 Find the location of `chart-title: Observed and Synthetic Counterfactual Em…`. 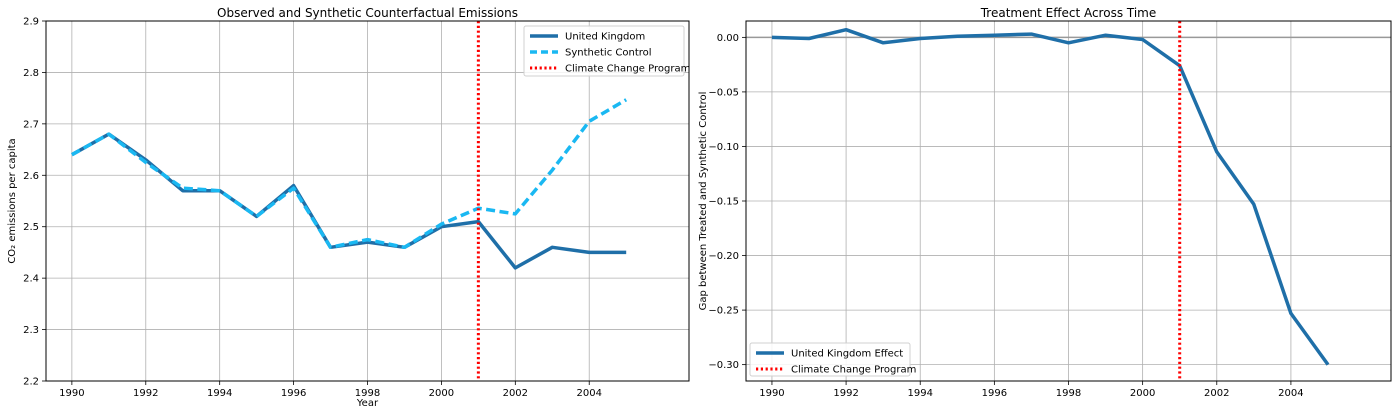

chart-title: Observed and Synthetic Counterfactual Em… is located at coordinates (367, 13).